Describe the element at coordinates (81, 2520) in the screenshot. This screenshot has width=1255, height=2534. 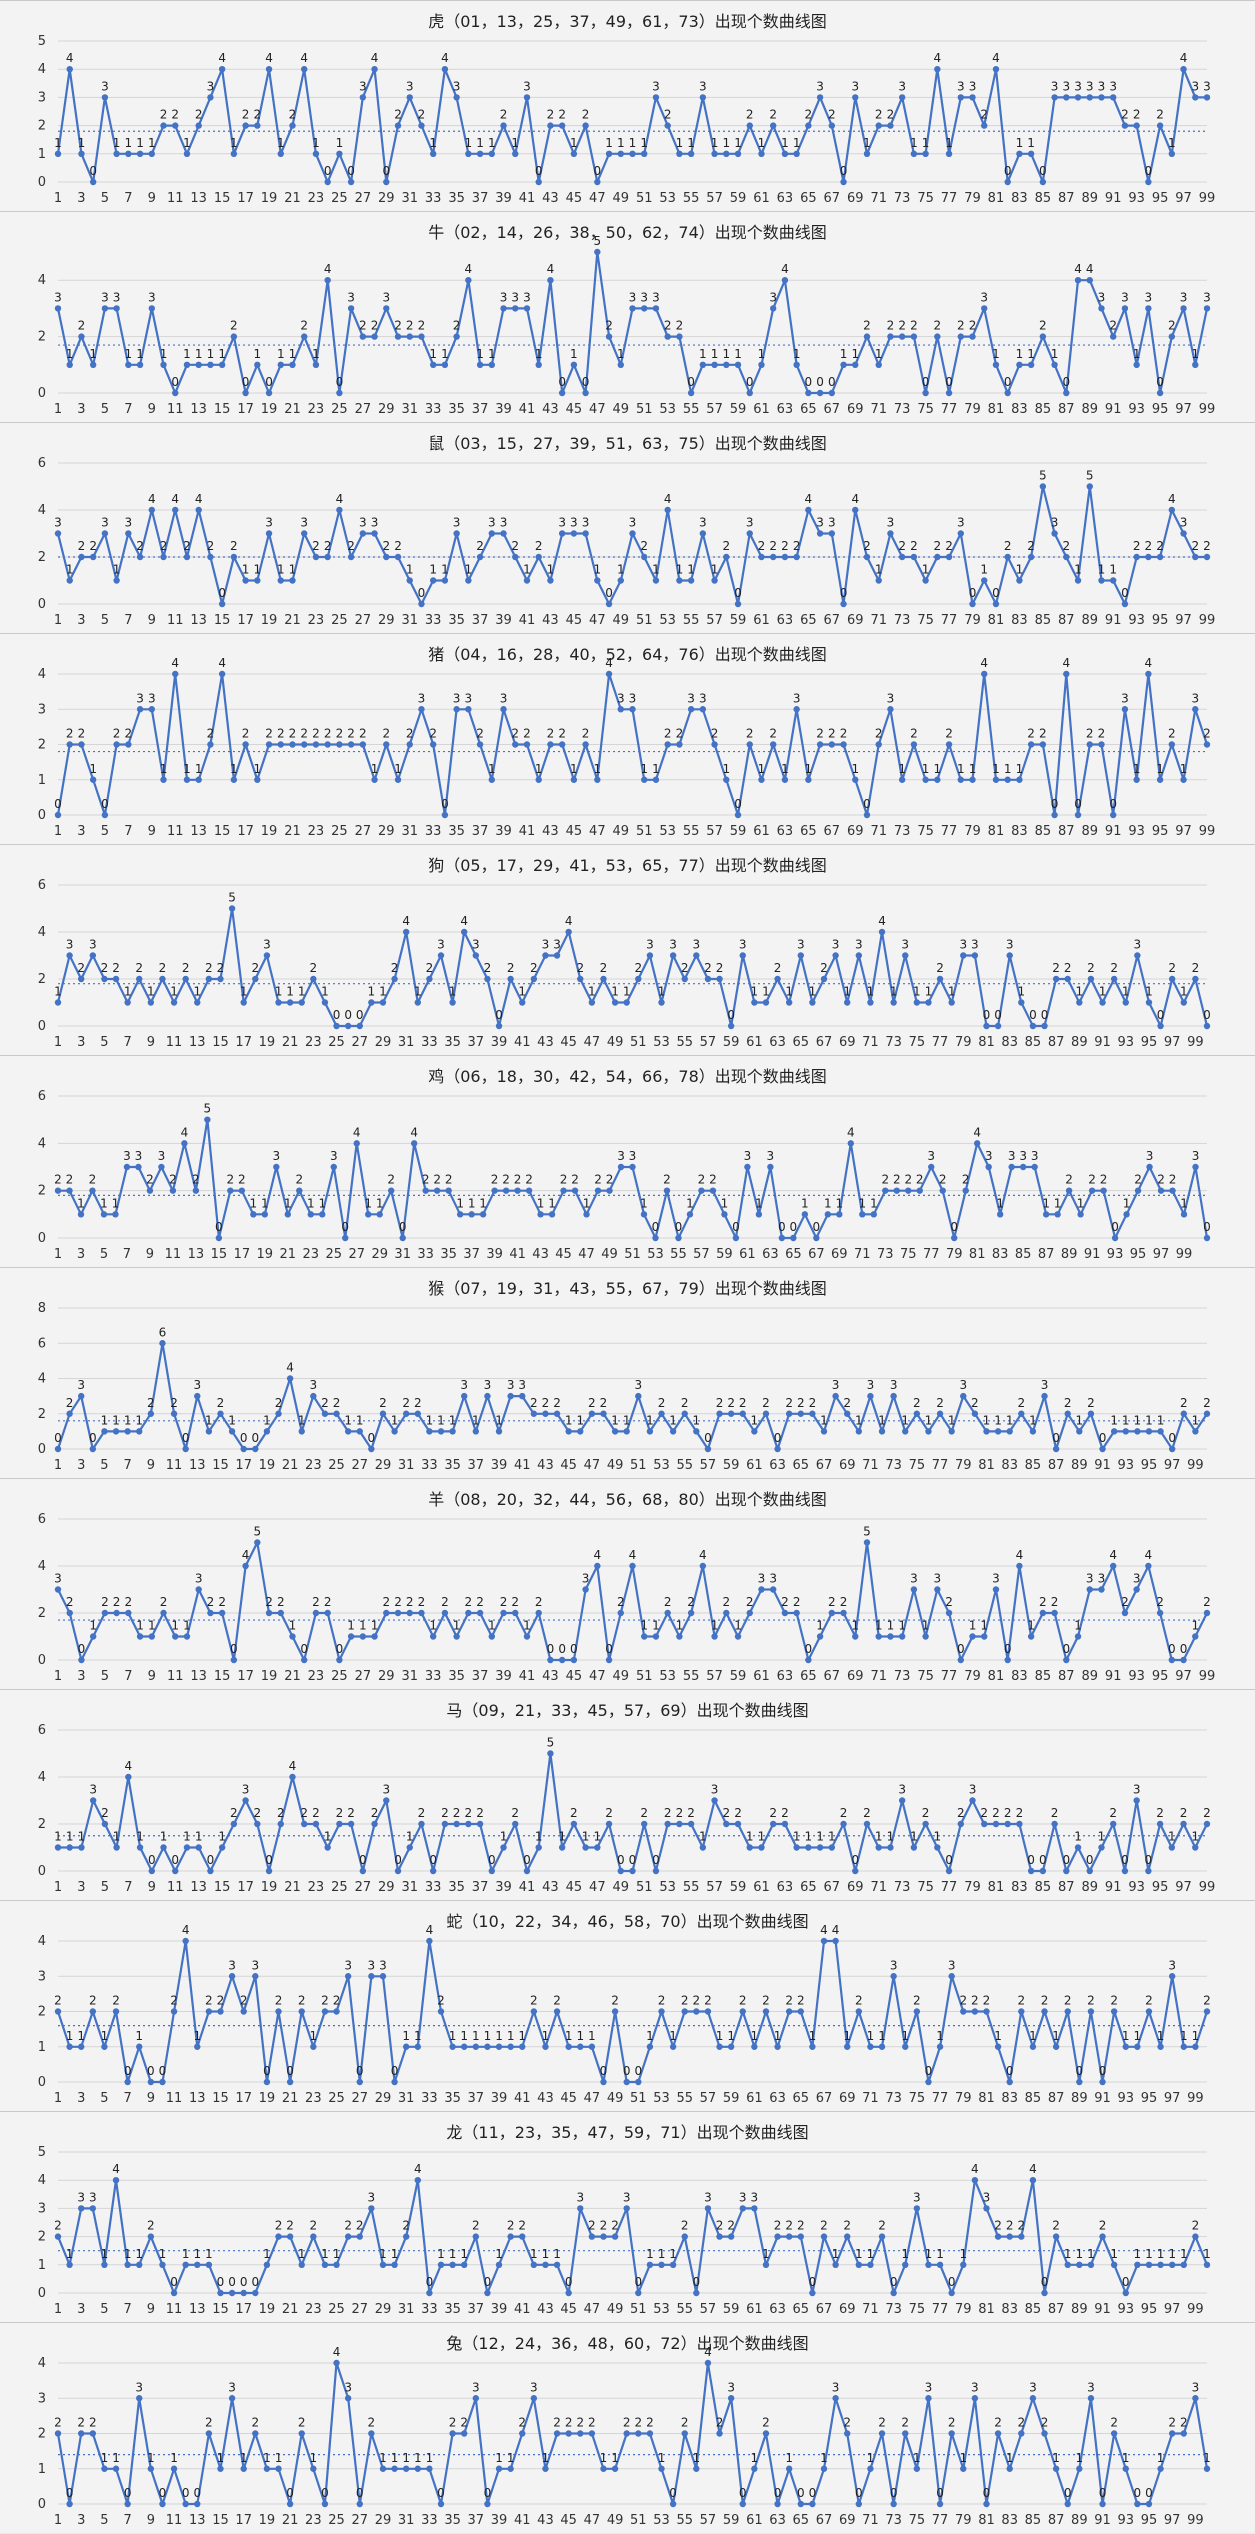
I see `x-tick-label: 3` at that location.